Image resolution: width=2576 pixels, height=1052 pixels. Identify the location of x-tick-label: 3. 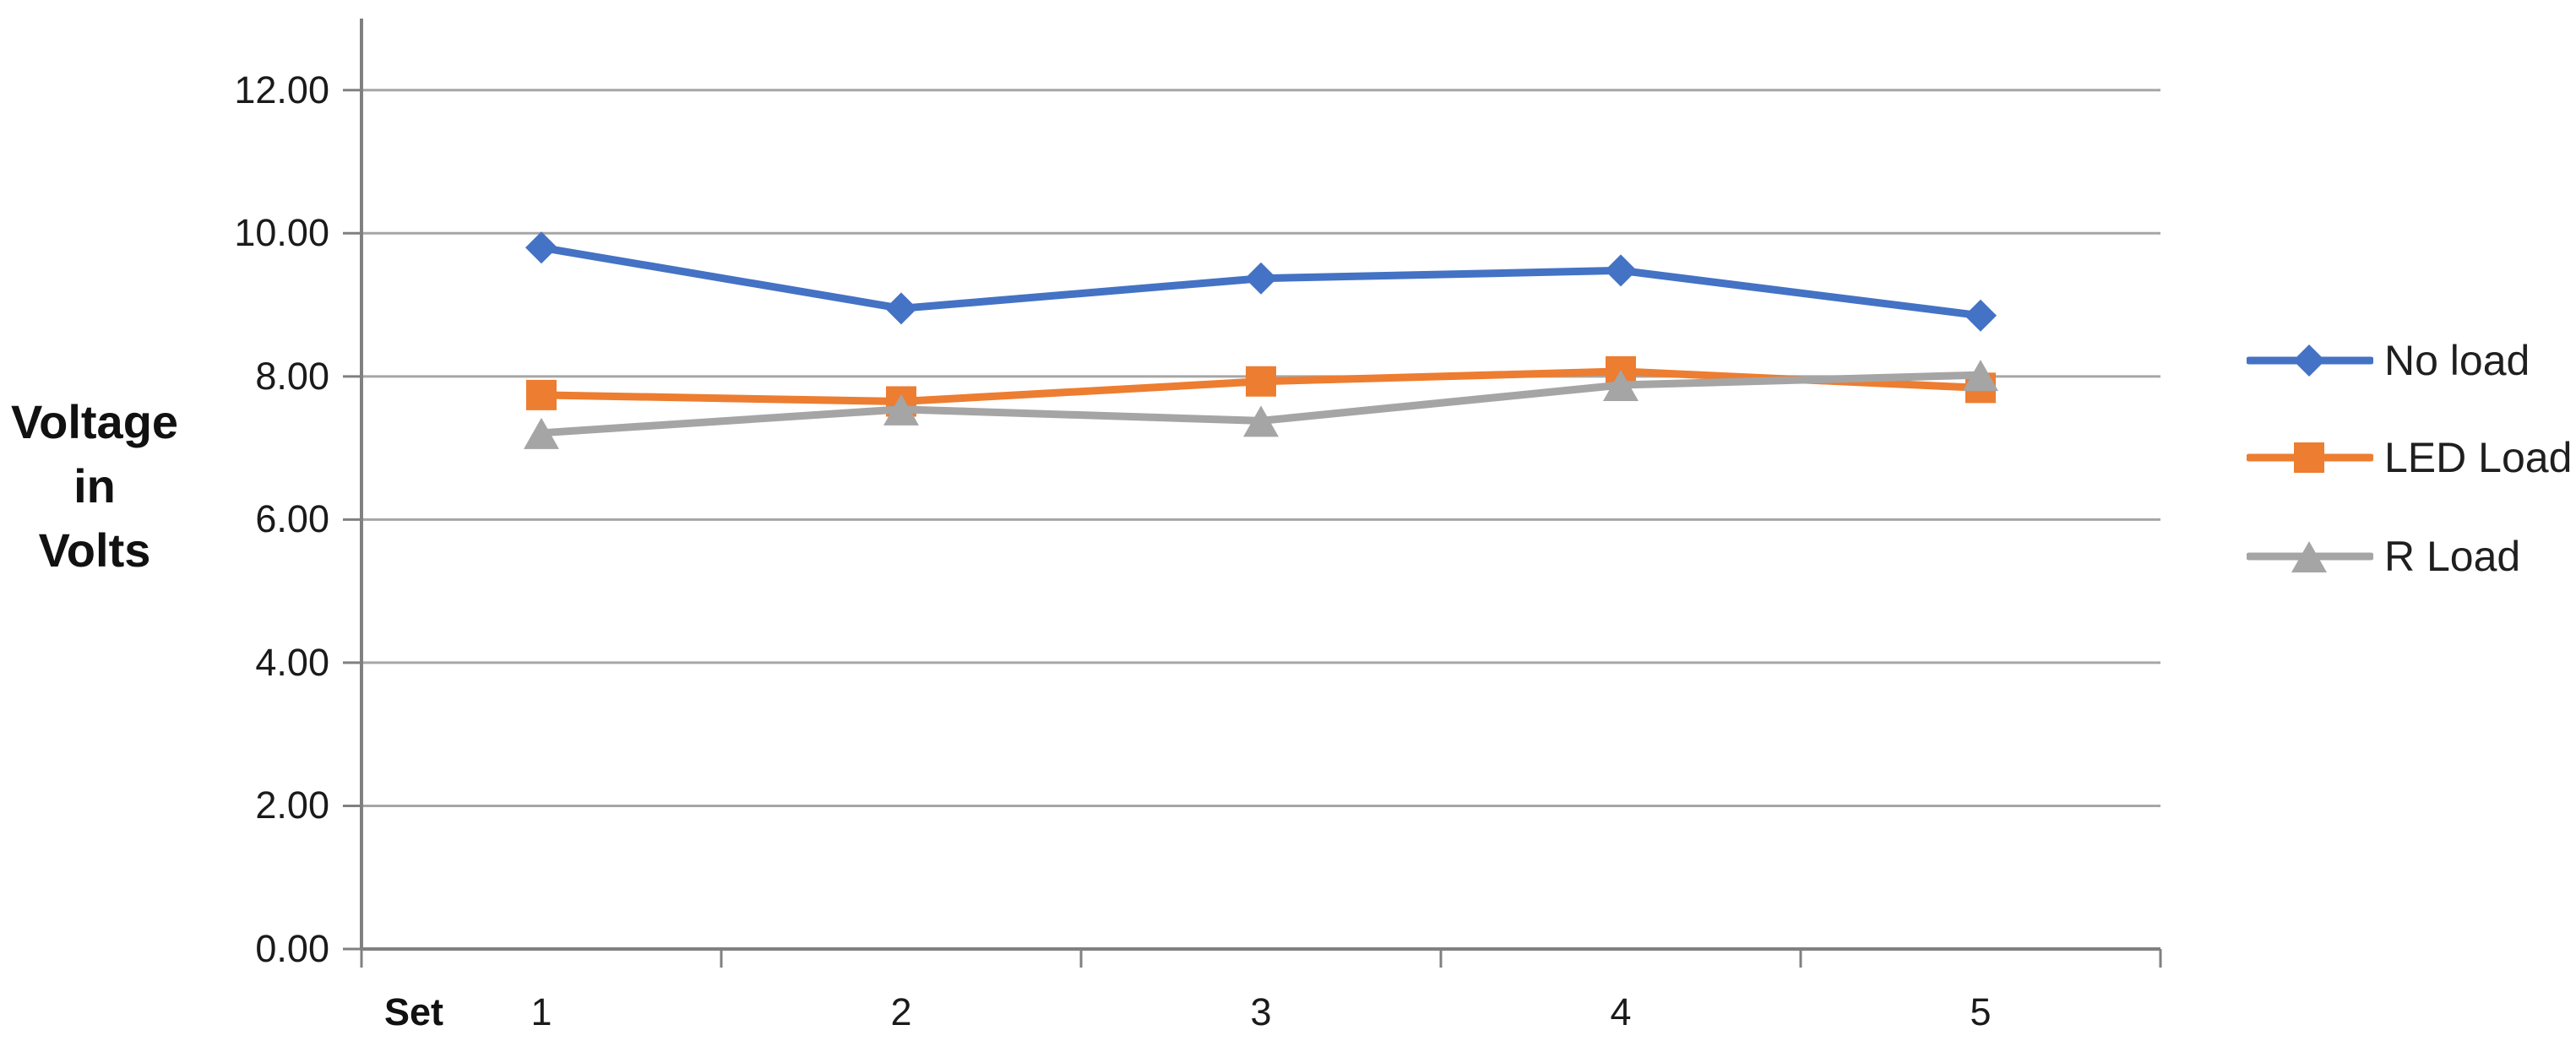
(1261, 1011).